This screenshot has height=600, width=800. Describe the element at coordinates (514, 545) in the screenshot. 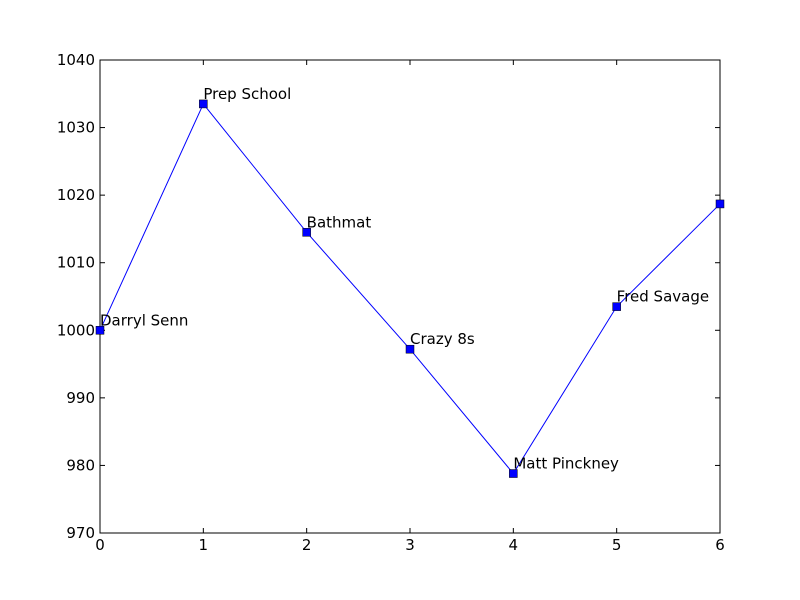

I see `x-tick-label: 4` at that location.